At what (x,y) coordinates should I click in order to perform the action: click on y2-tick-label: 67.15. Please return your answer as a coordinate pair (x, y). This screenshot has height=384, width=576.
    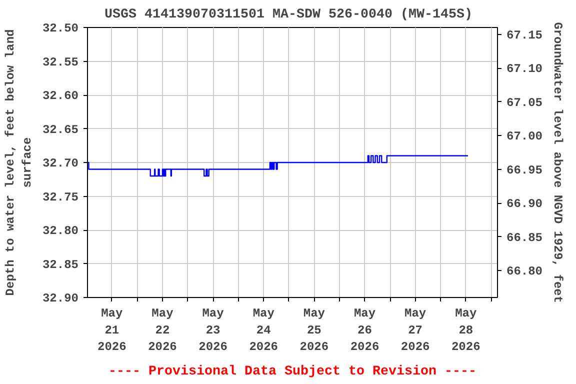
    Looking at the image, I should click on (524, 35).